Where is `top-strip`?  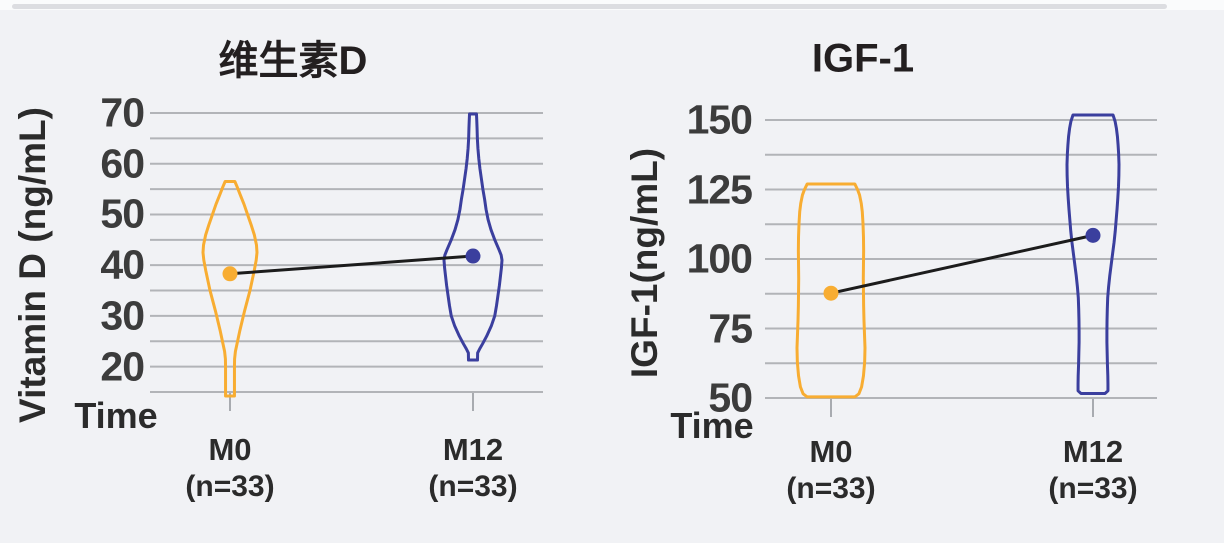 top-strip is located at coordinates (612, 5).